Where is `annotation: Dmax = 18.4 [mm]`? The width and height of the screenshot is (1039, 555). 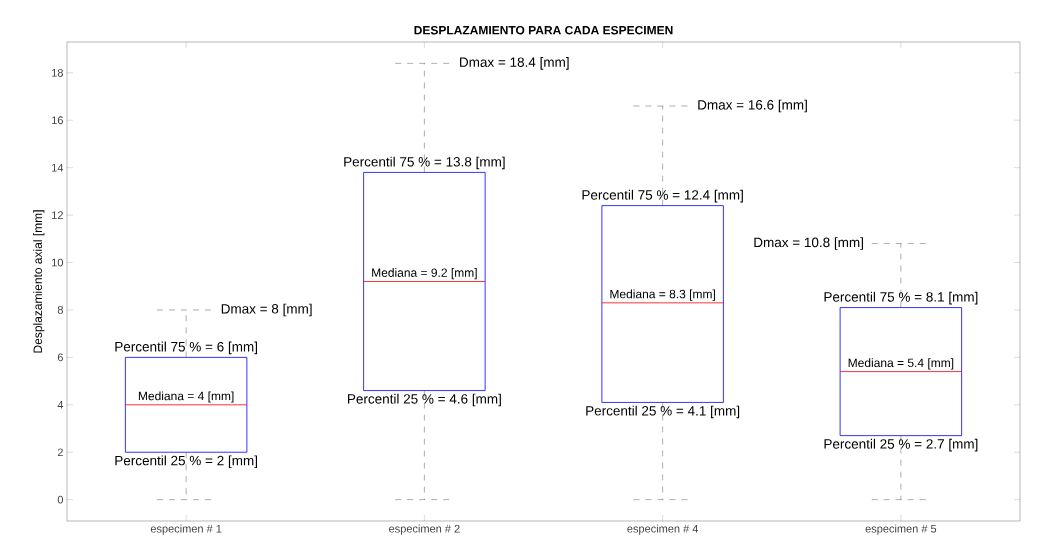 annotation: Dmax = 18.4 [mm] is located at coordinates (514, 63).